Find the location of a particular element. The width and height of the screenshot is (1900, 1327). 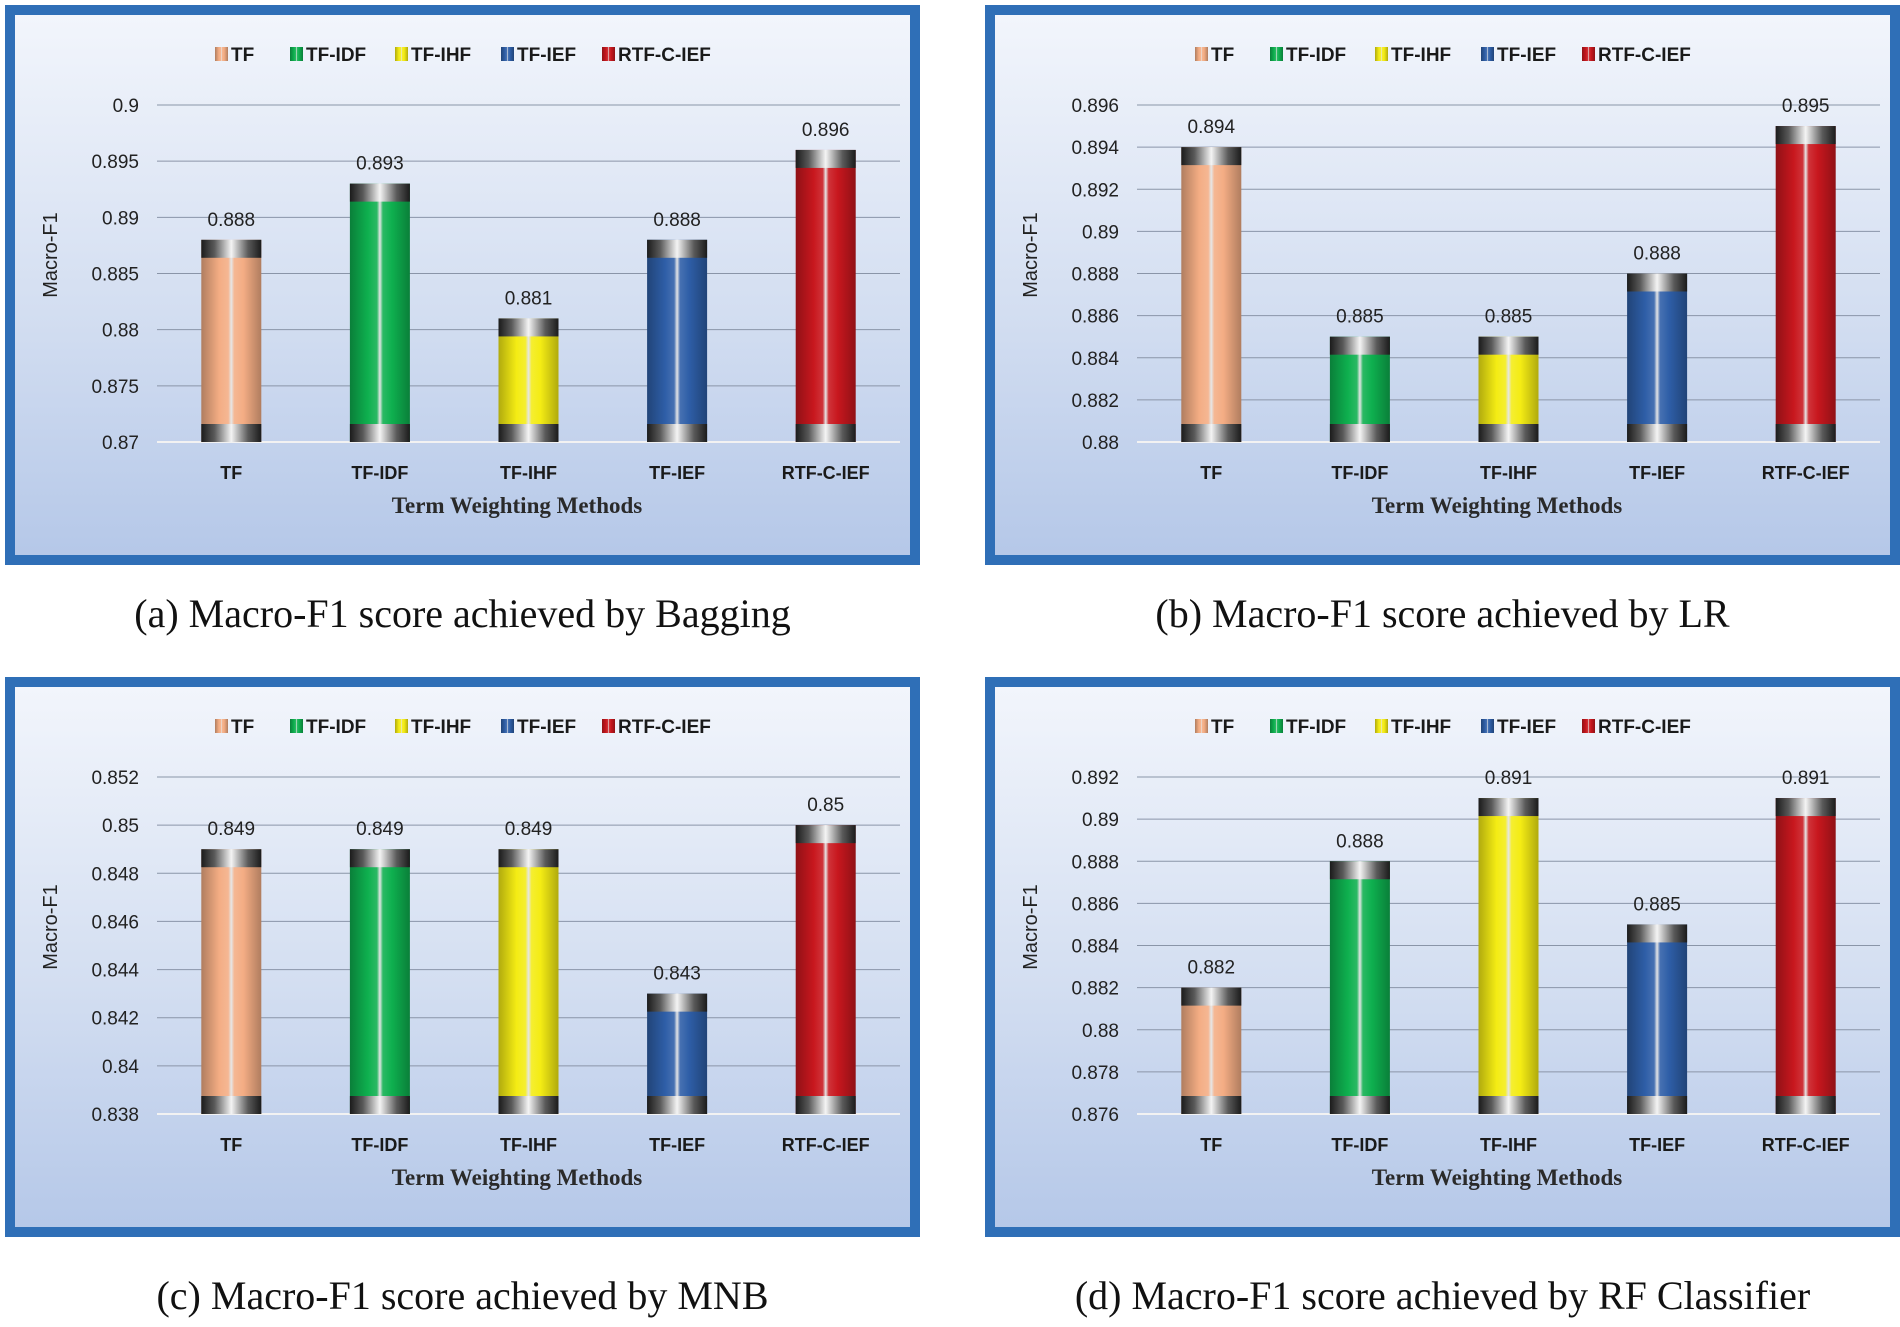

caption-a: (a) Macro-F1 score achieved by Bagging is located at coordinates (462, 613).